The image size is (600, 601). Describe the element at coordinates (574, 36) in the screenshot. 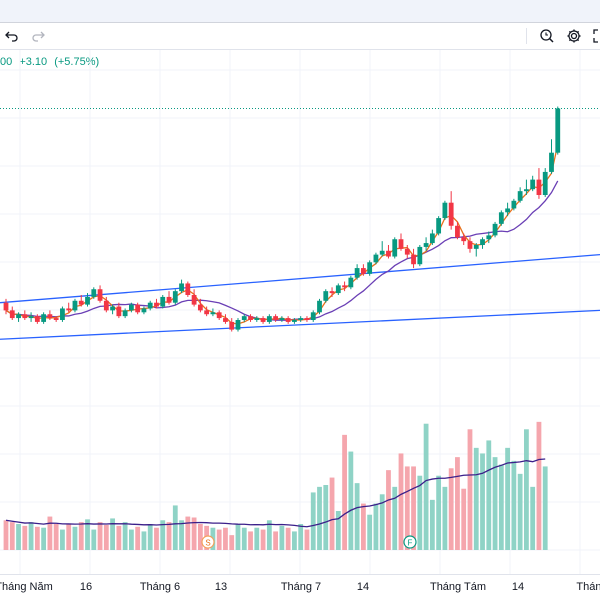

I see `settings-icon` at that location.